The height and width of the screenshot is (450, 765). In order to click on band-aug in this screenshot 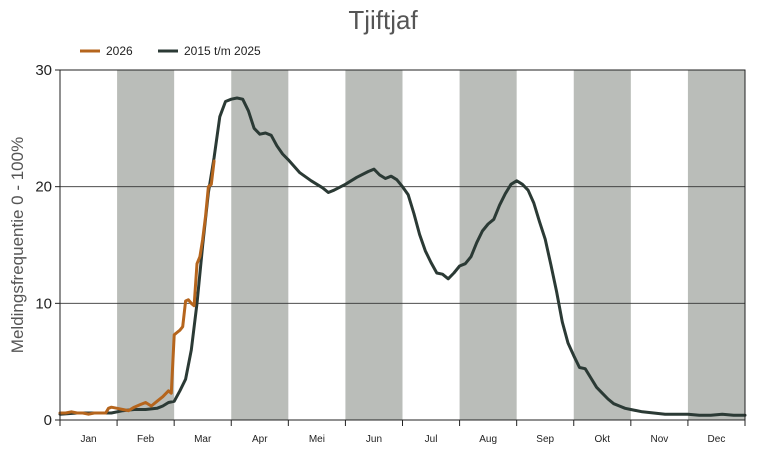, I will do `click(488, 245)`.